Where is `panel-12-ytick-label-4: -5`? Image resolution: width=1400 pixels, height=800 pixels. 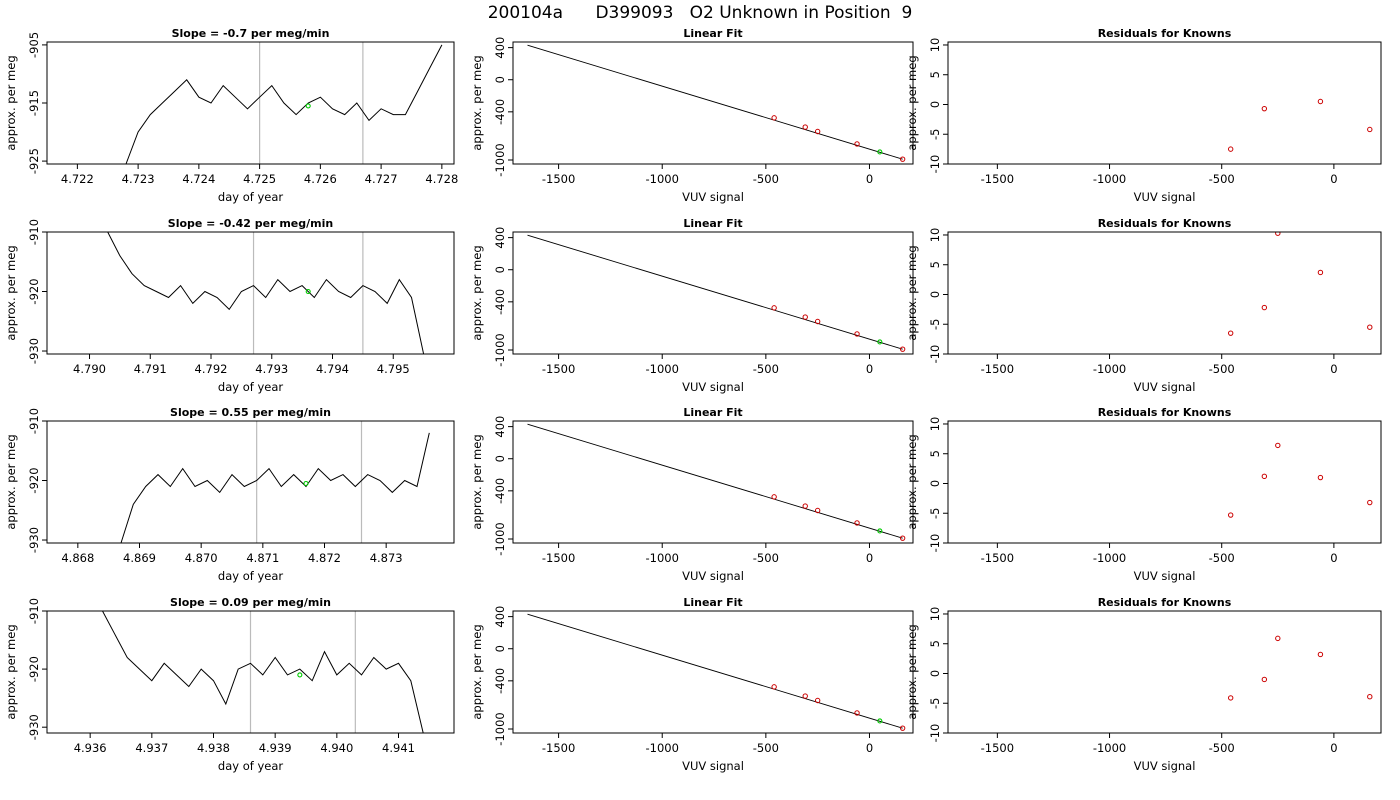 panel-12-ytick-label-4: -5 is located at coordinates (935, 703).